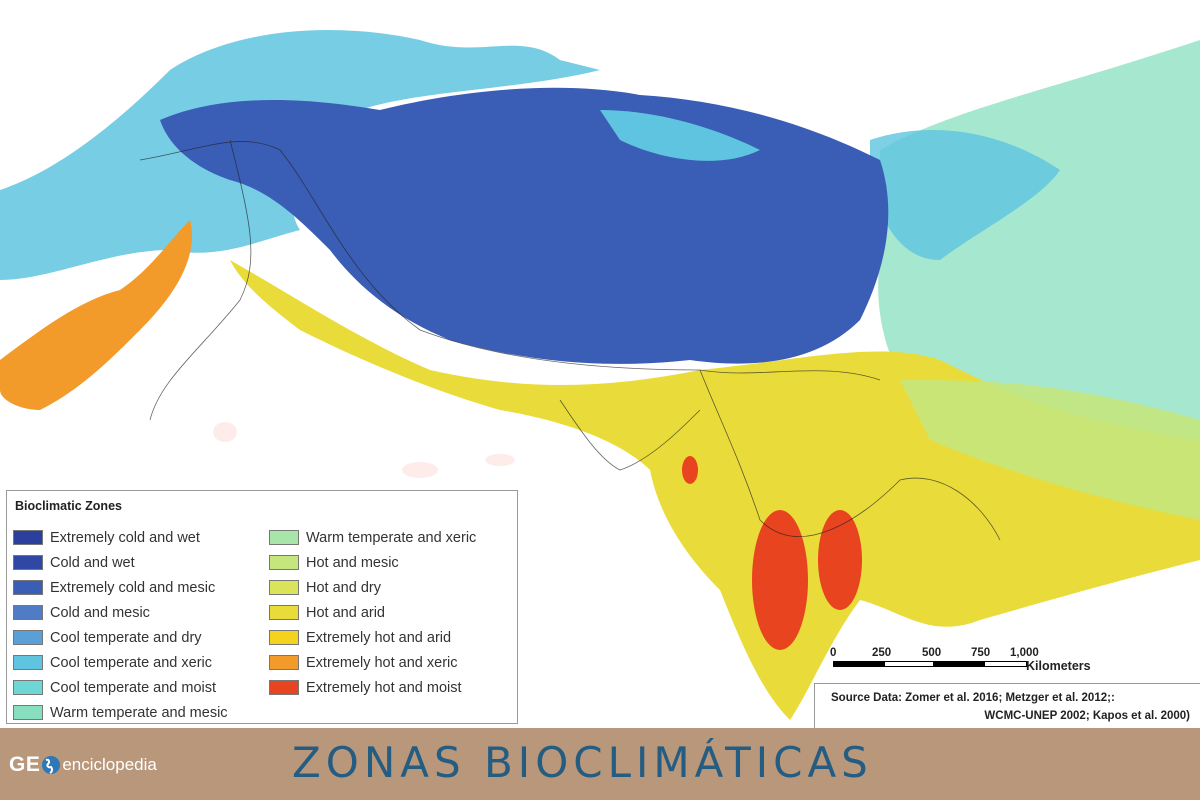  I want to click on legend-label: Hot and arid, so click(345, 612).